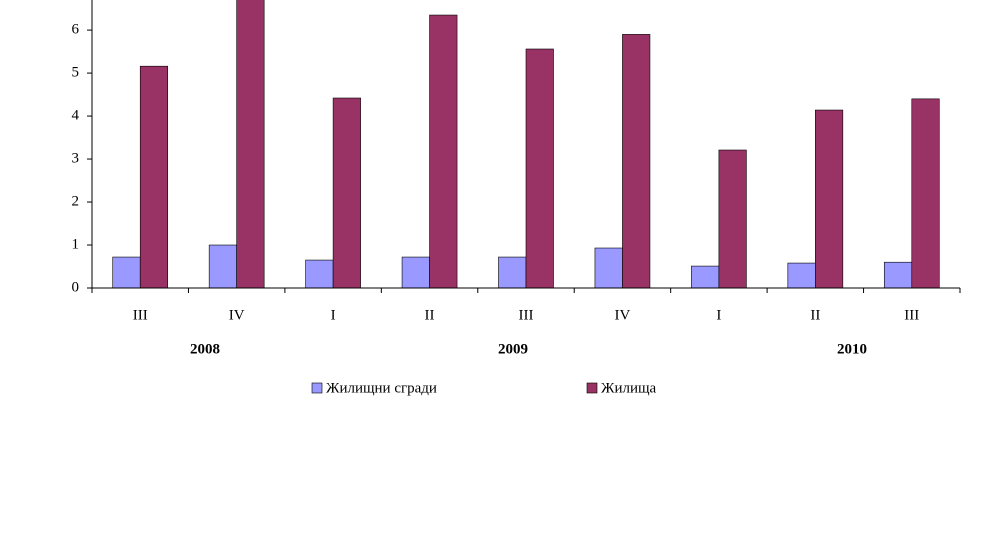 Image resolution: width=1001 pixels, height=538 pixels. What do you see at coordinates (513, 349) in the screenshot?
I see `group-label: 2009` at bounding box center [513, 349].